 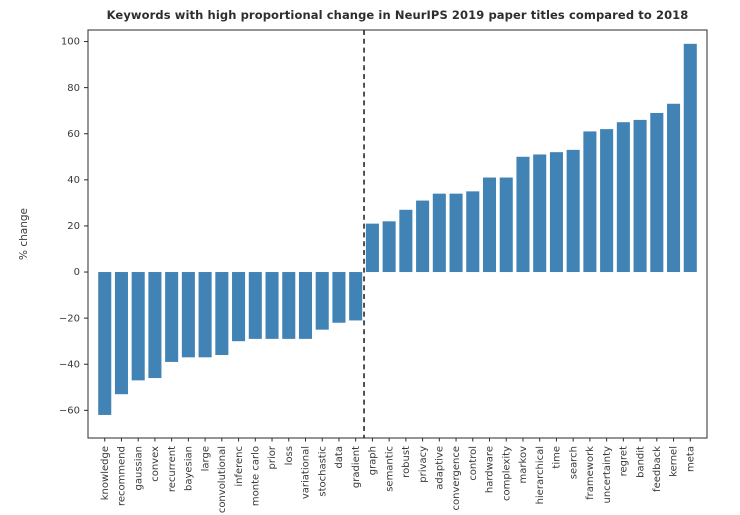 I want to click on bar-search, so click(x=573, y=211).